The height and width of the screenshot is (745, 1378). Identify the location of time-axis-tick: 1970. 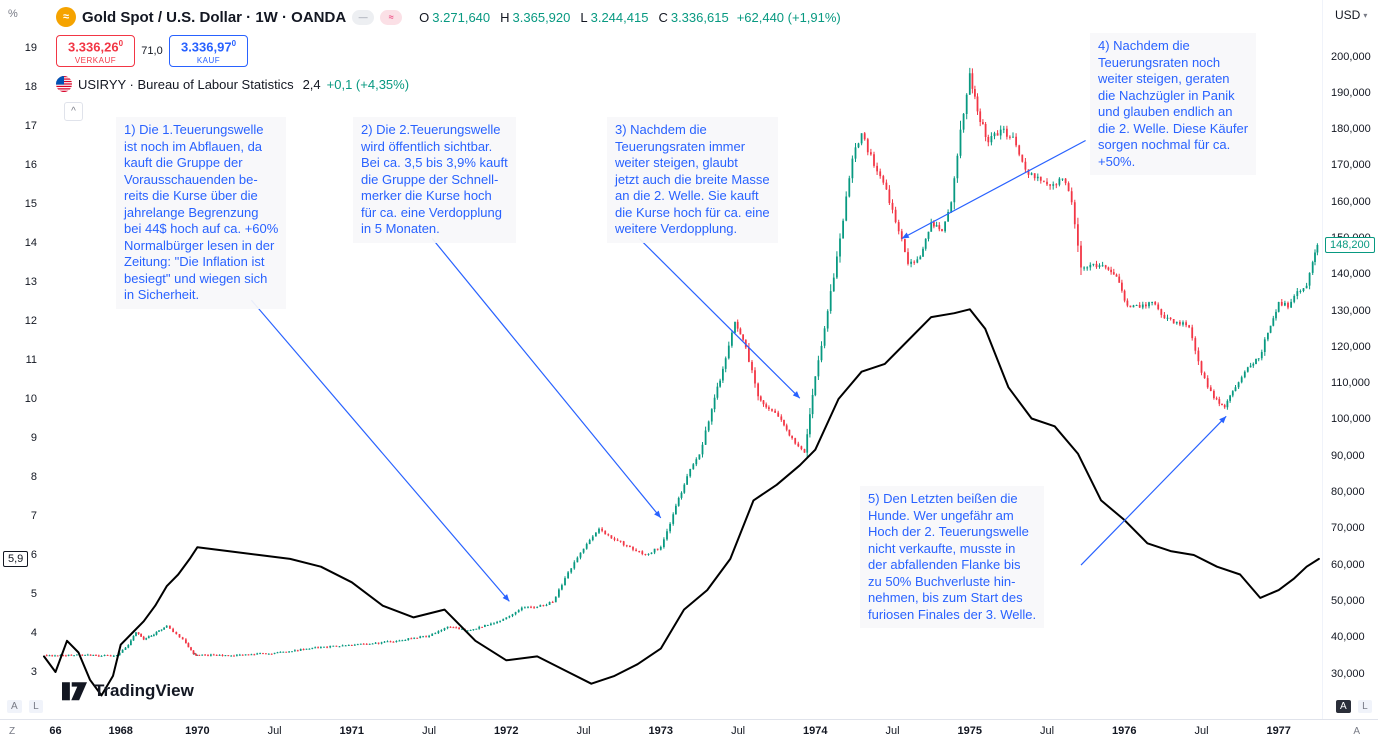
(197, 731).